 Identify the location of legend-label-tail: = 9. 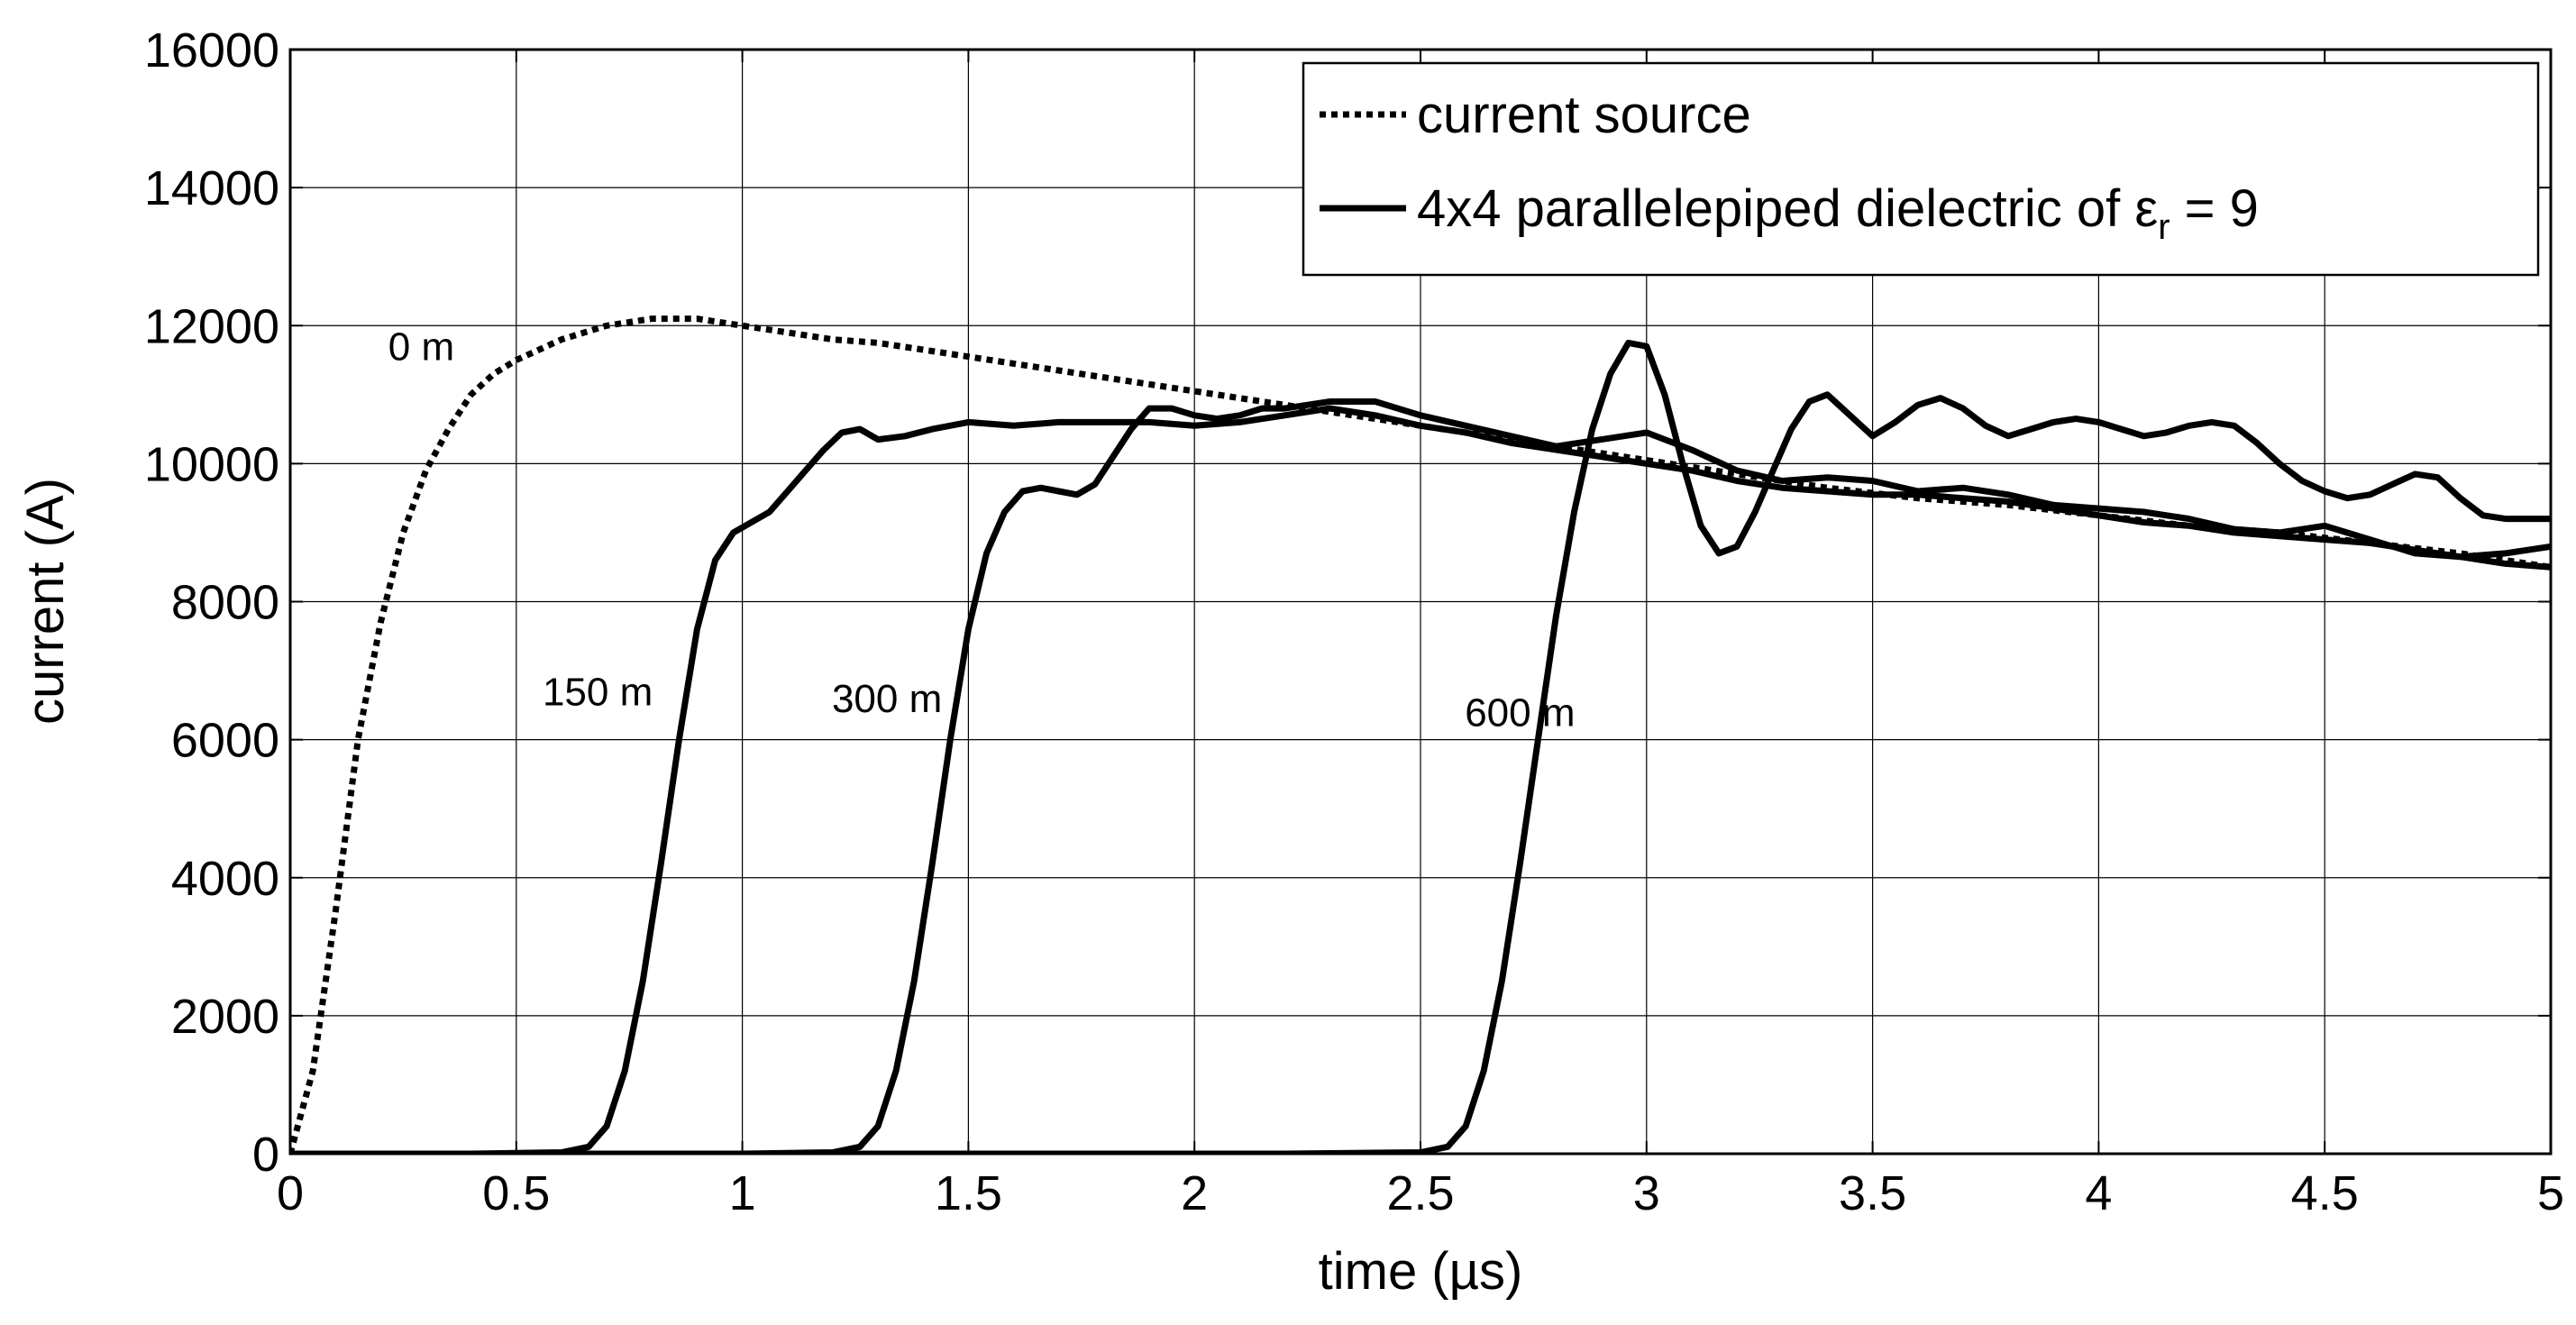
(2214, 208).